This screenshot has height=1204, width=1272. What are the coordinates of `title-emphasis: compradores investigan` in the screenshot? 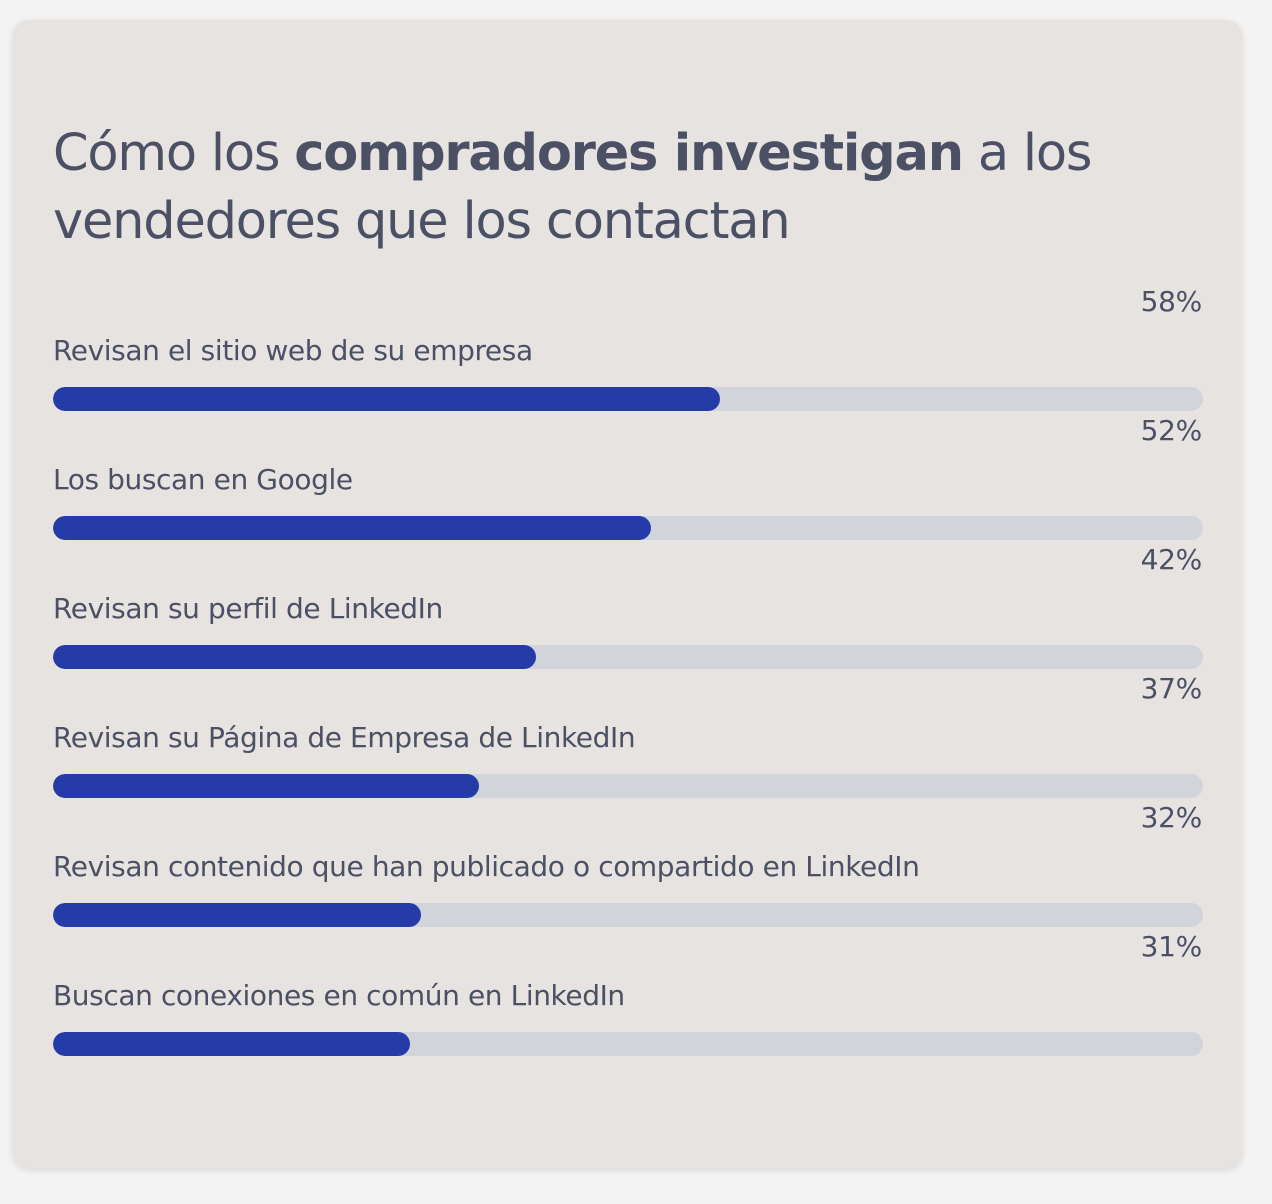 It's located at (629, 153).